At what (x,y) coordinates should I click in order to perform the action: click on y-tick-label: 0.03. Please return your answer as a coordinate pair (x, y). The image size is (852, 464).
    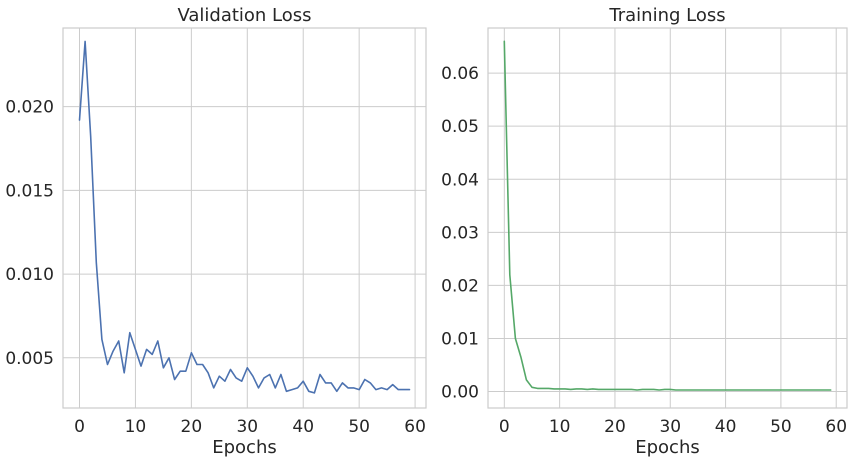
    Looking at the image, I should click on (460, 233).